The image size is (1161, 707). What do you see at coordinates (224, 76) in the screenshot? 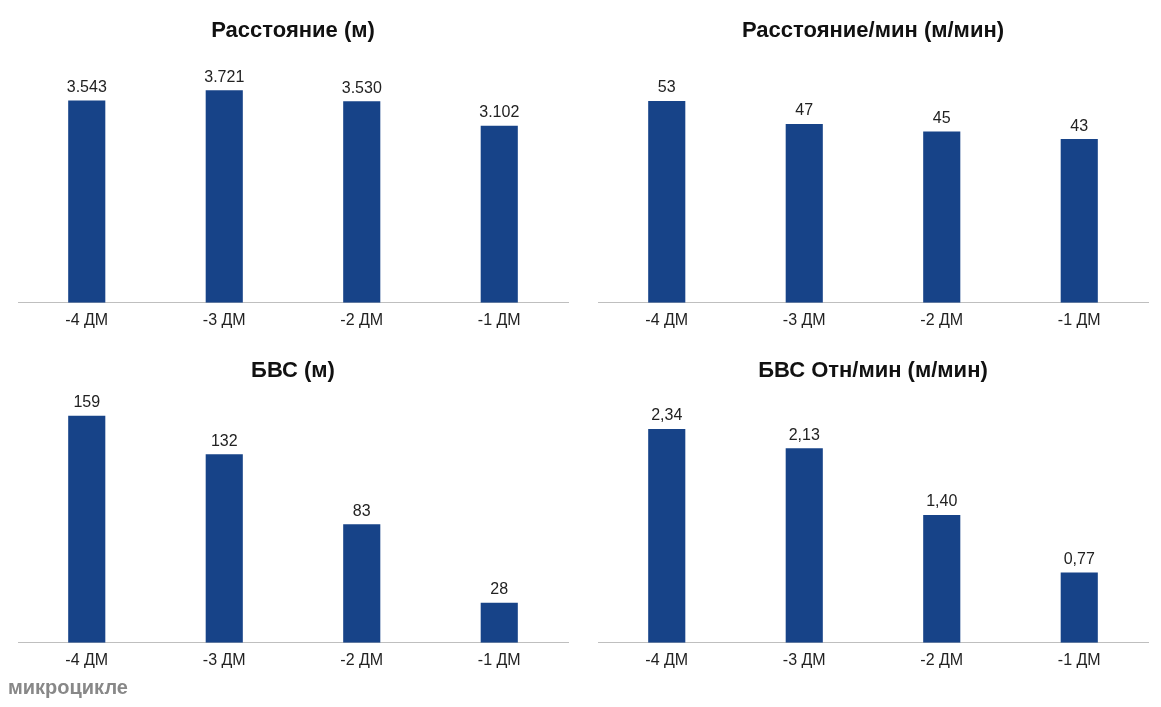
I see `data-label: 3.721` at bounding box center [224, 76].